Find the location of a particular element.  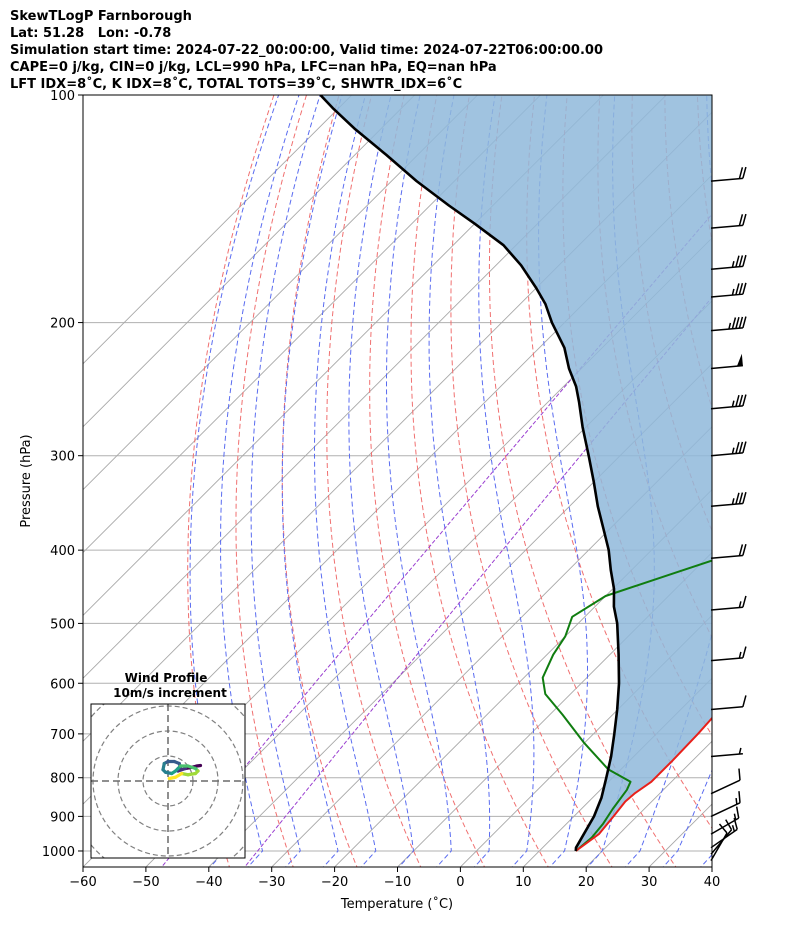

x-tick-label: 40 is located at coordinates (712, 882).